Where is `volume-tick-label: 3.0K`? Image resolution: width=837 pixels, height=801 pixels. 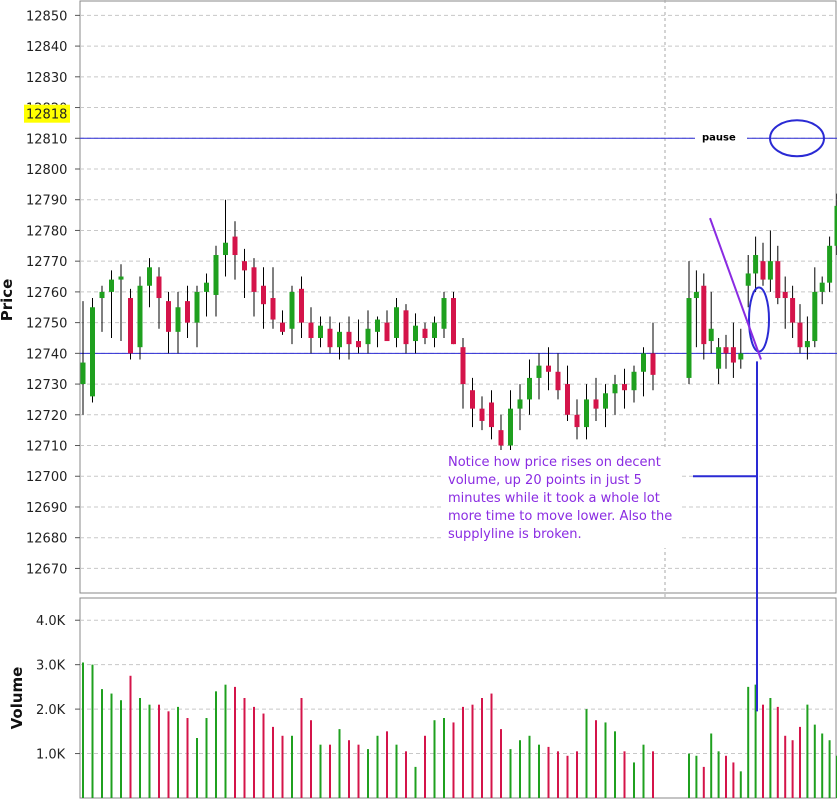 volume-tick-label: 3.0K is located at coordinates (51, 666).